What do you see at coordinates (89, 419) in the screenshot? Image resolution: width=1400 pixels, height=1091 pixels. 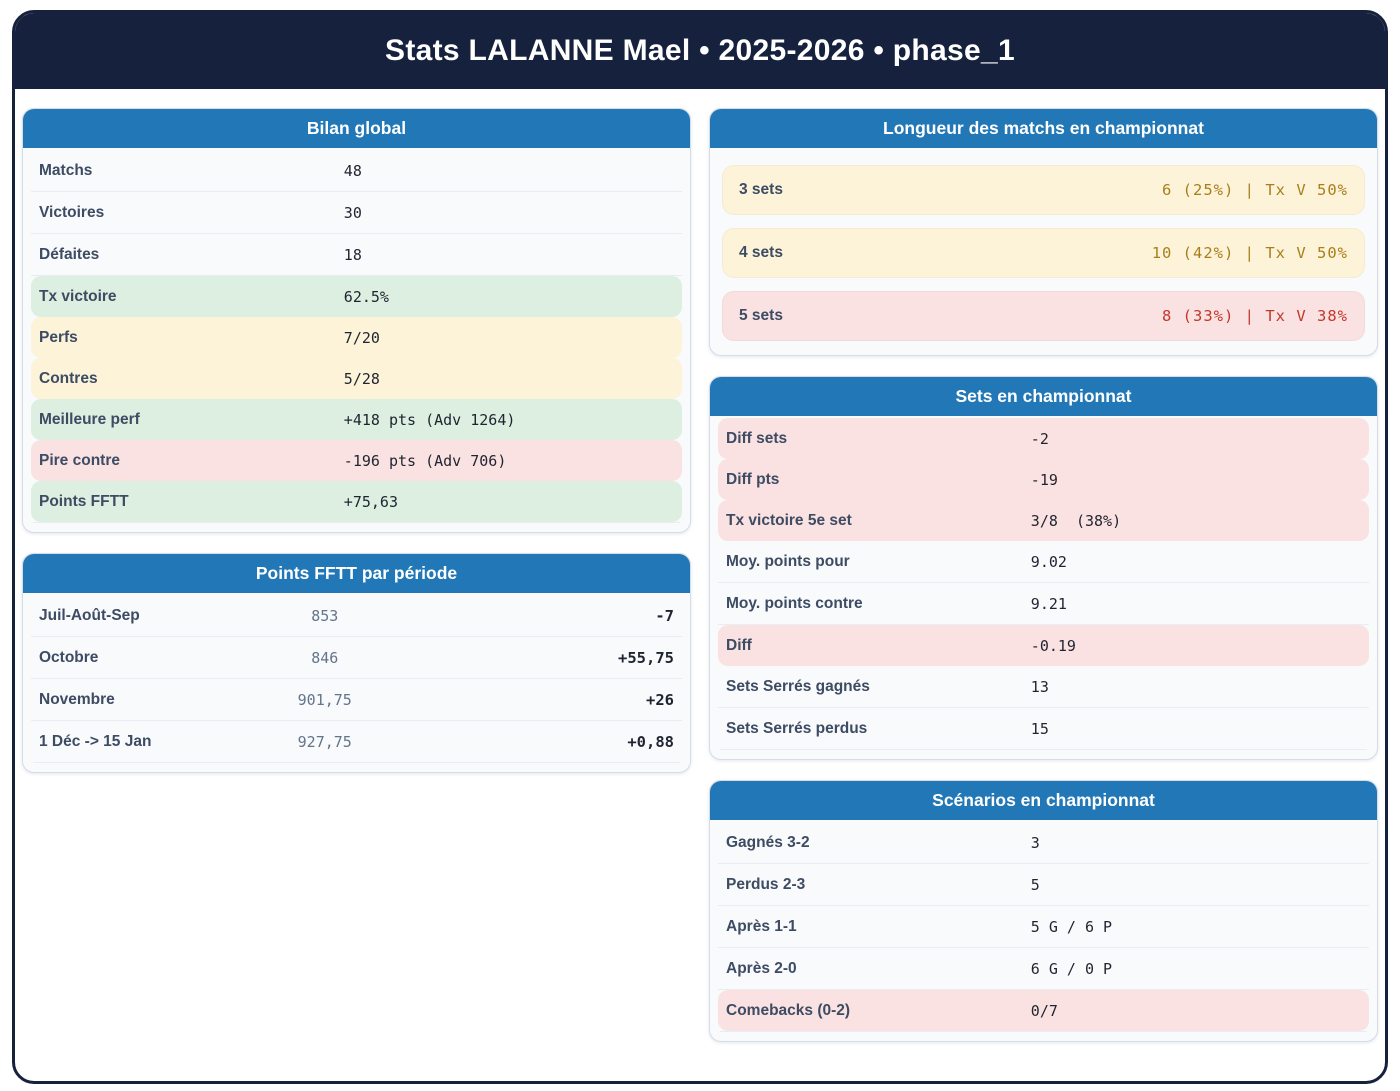 I see `row-label: Meilleure perf` at bounding box center [89, 419].